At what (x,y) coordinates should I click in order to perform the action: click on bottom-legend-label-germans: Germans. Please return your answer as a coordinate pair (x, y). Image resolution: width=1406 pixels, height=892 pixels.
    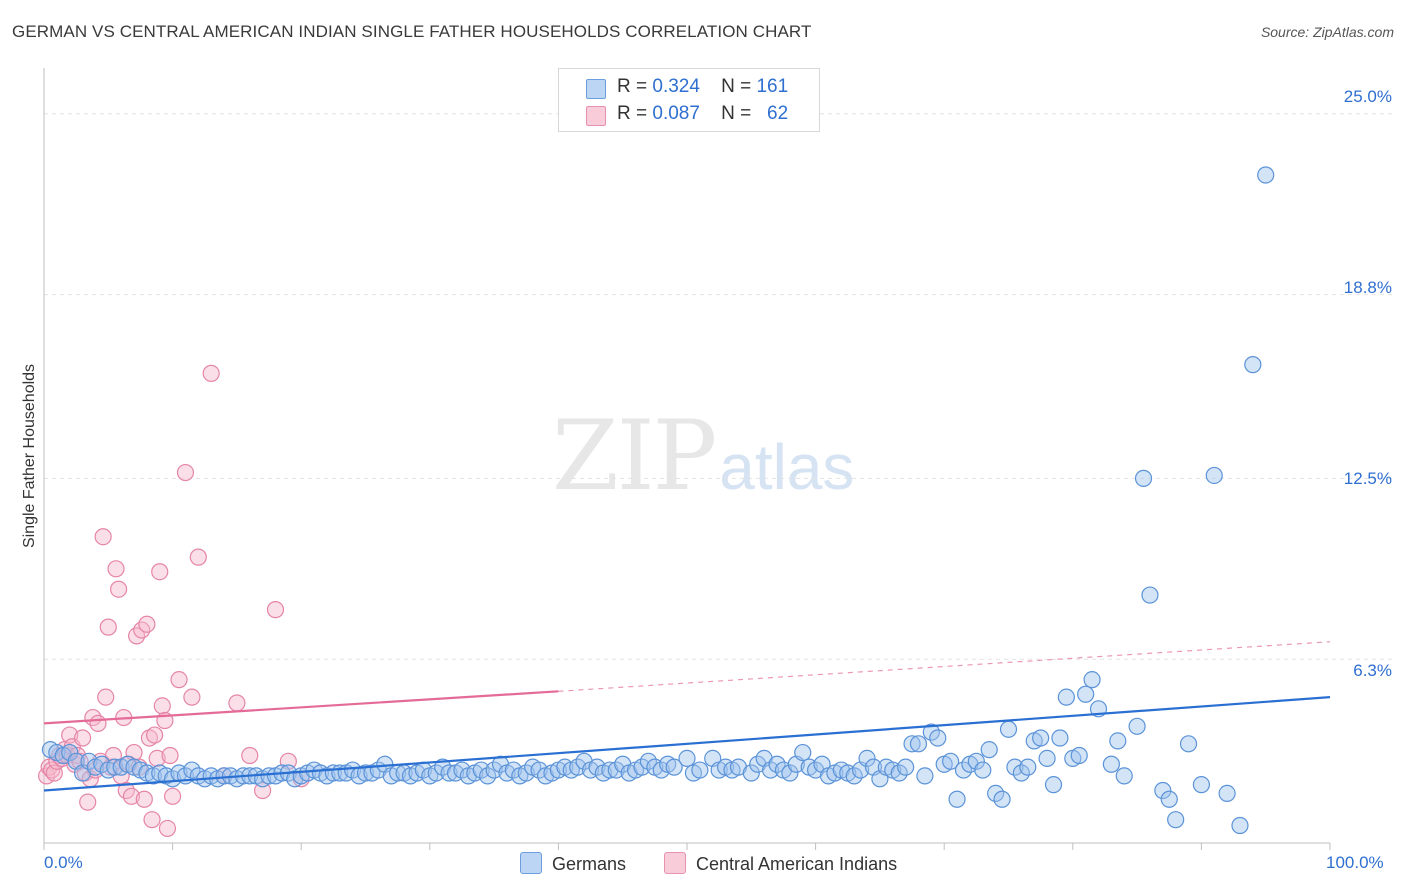
    Looking at the image, I should click on (589, 864).